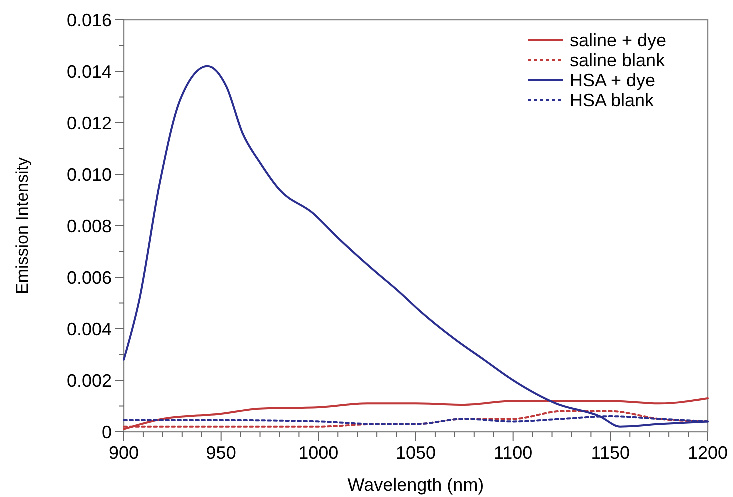 This screenshot has width=733, height=497. Describe the element at coordinates (89, 329) in the screenshot. I see `y-tick-label: 0.004` at that location.